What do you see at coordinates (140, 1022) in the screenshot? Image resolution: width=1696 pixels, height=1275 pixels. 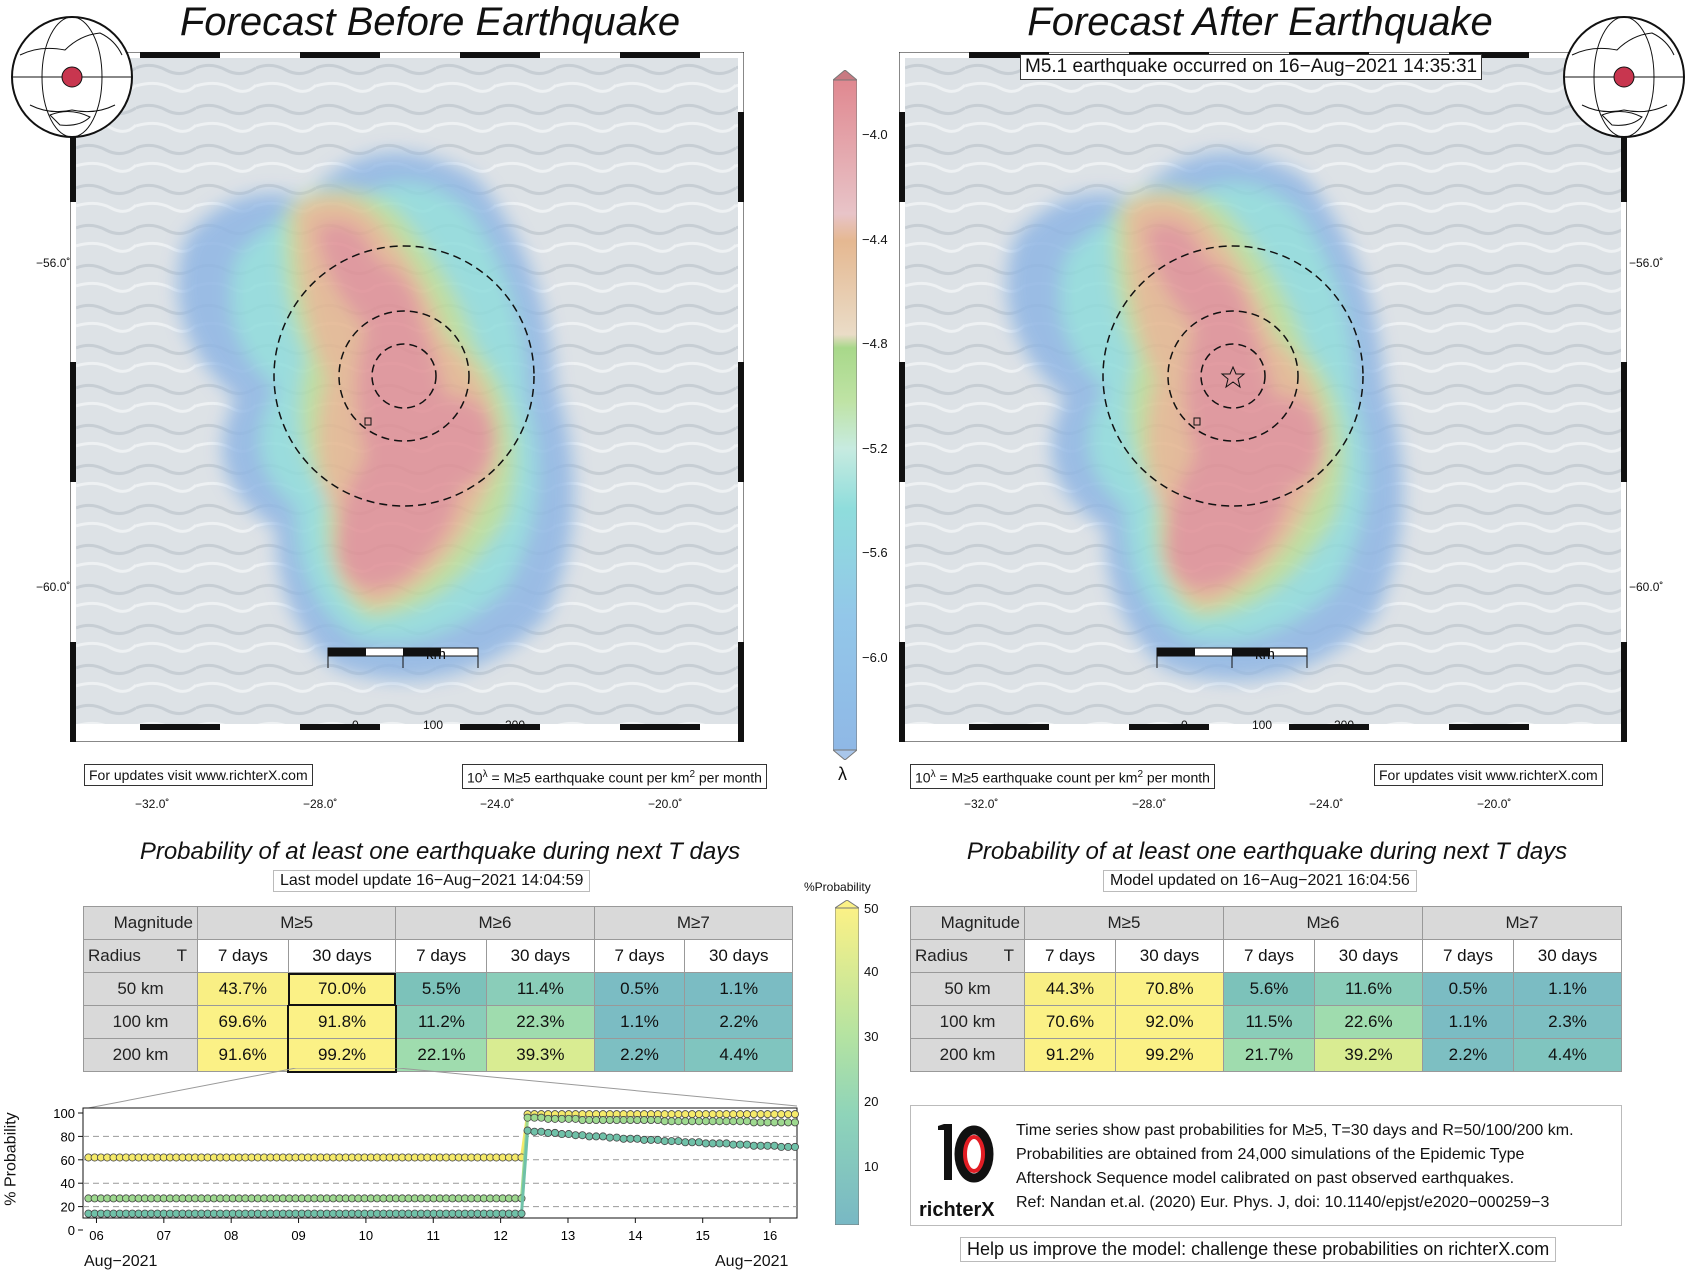 I see `left-radius-100: 100 km` at bounding box center [140, 1022].